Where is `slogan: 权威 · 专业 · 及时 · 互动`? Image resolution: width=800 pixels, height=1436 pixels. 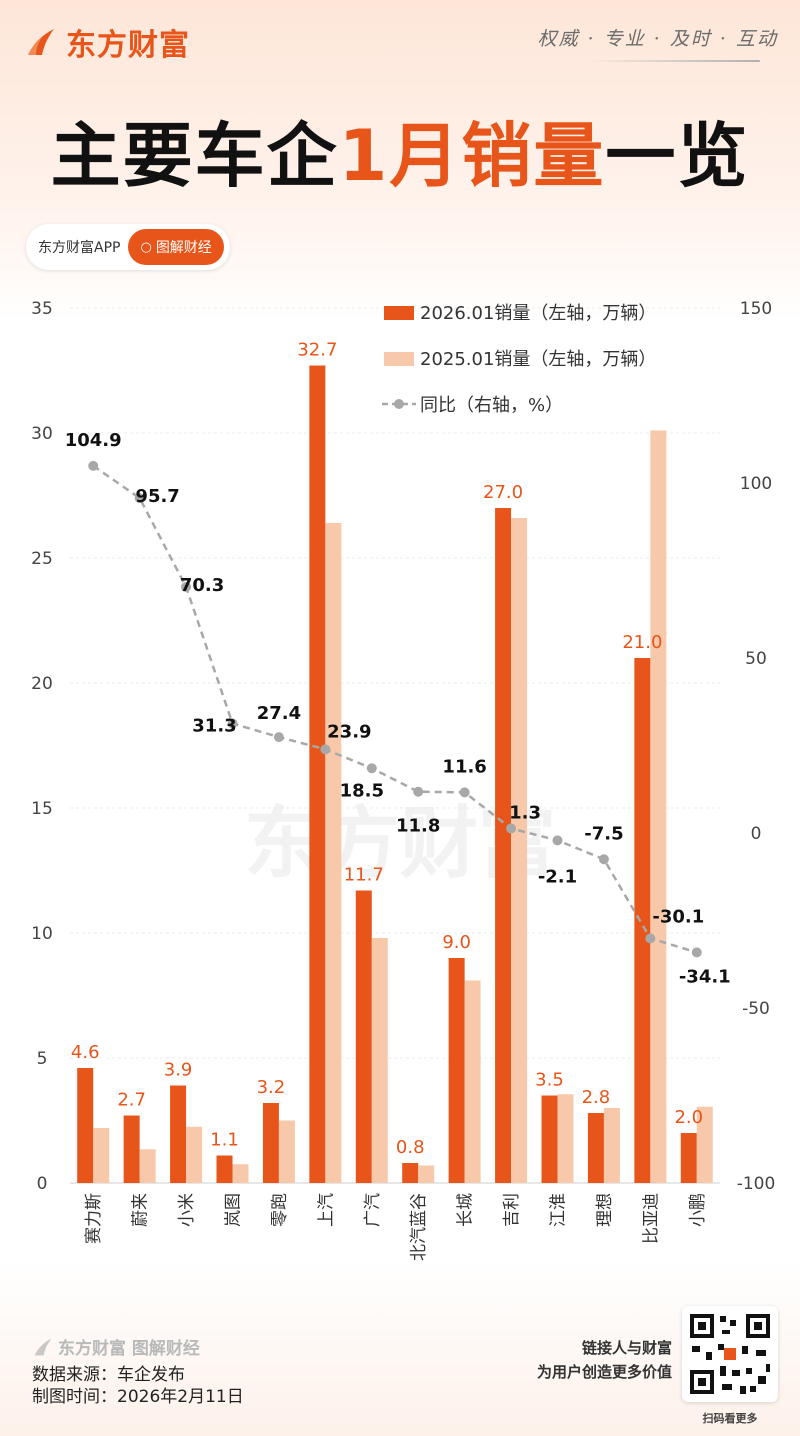 slogan: 权威 · 专业 · 及时 · 互动 is located at coordinates (657, 39).